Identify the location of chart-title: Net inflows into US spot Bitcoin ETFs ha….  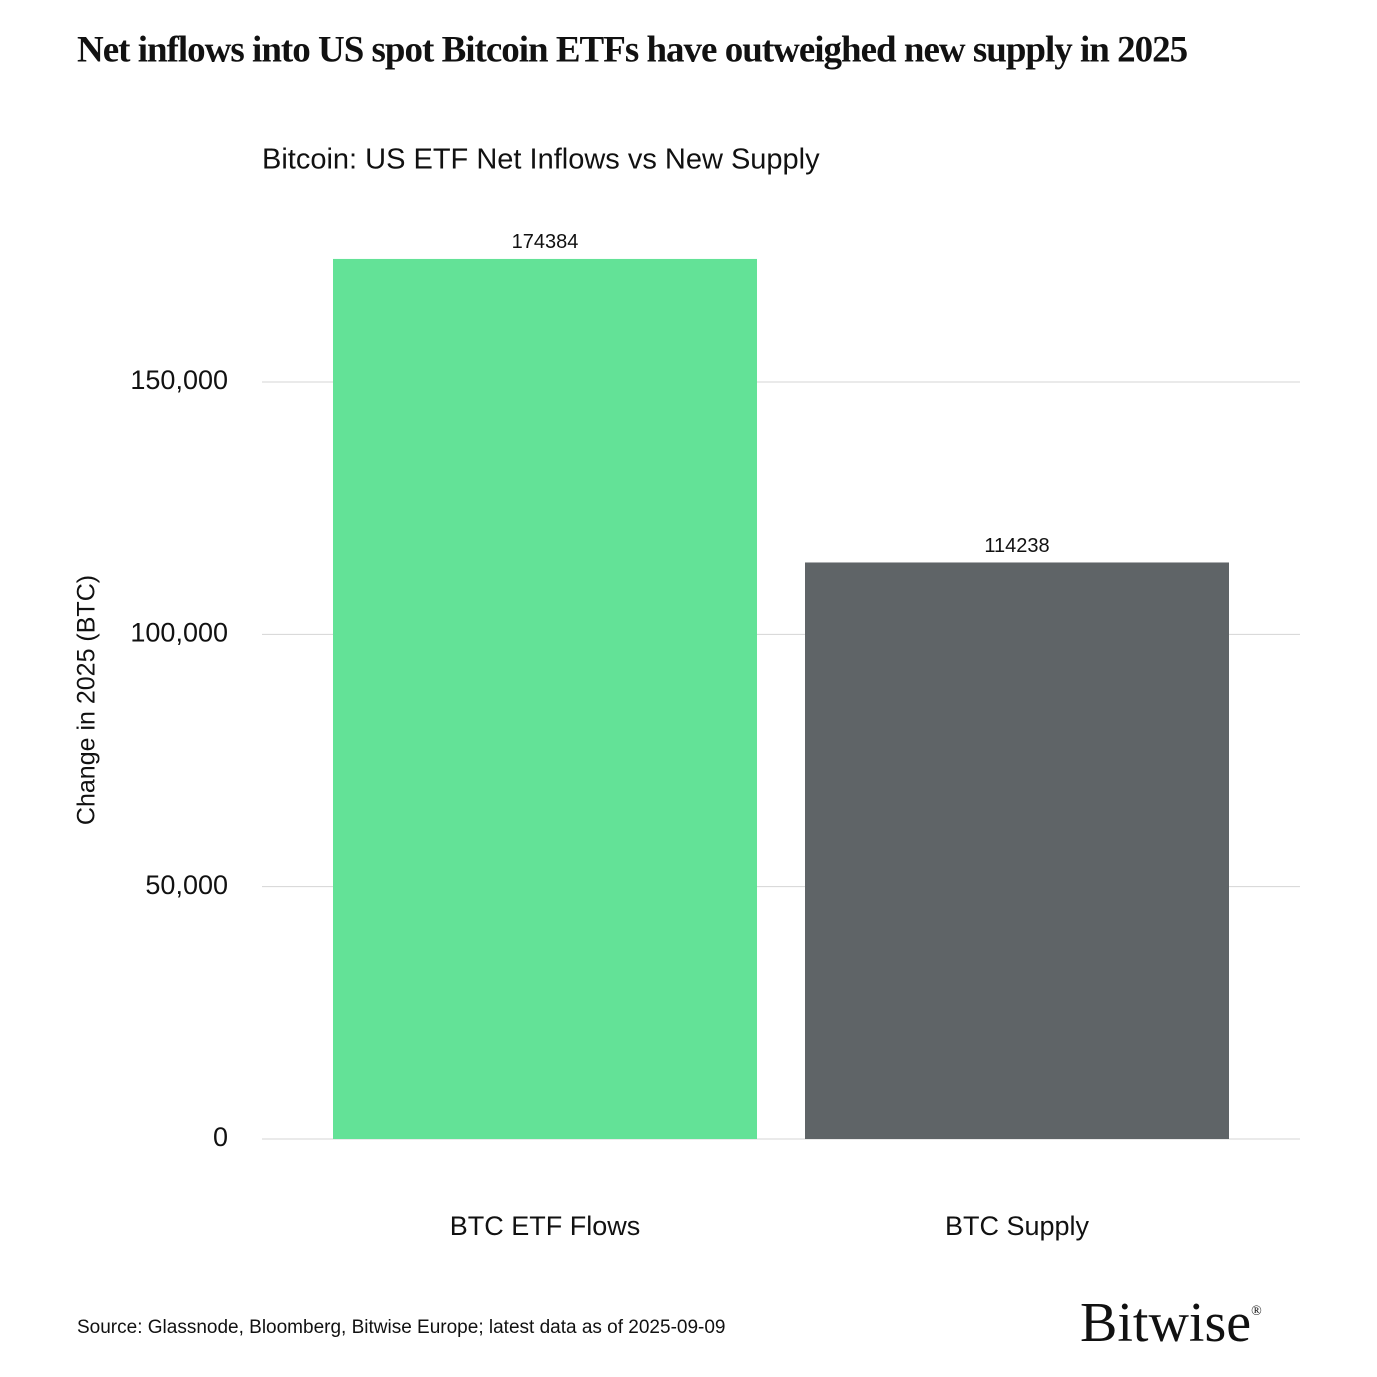
(632, 49).